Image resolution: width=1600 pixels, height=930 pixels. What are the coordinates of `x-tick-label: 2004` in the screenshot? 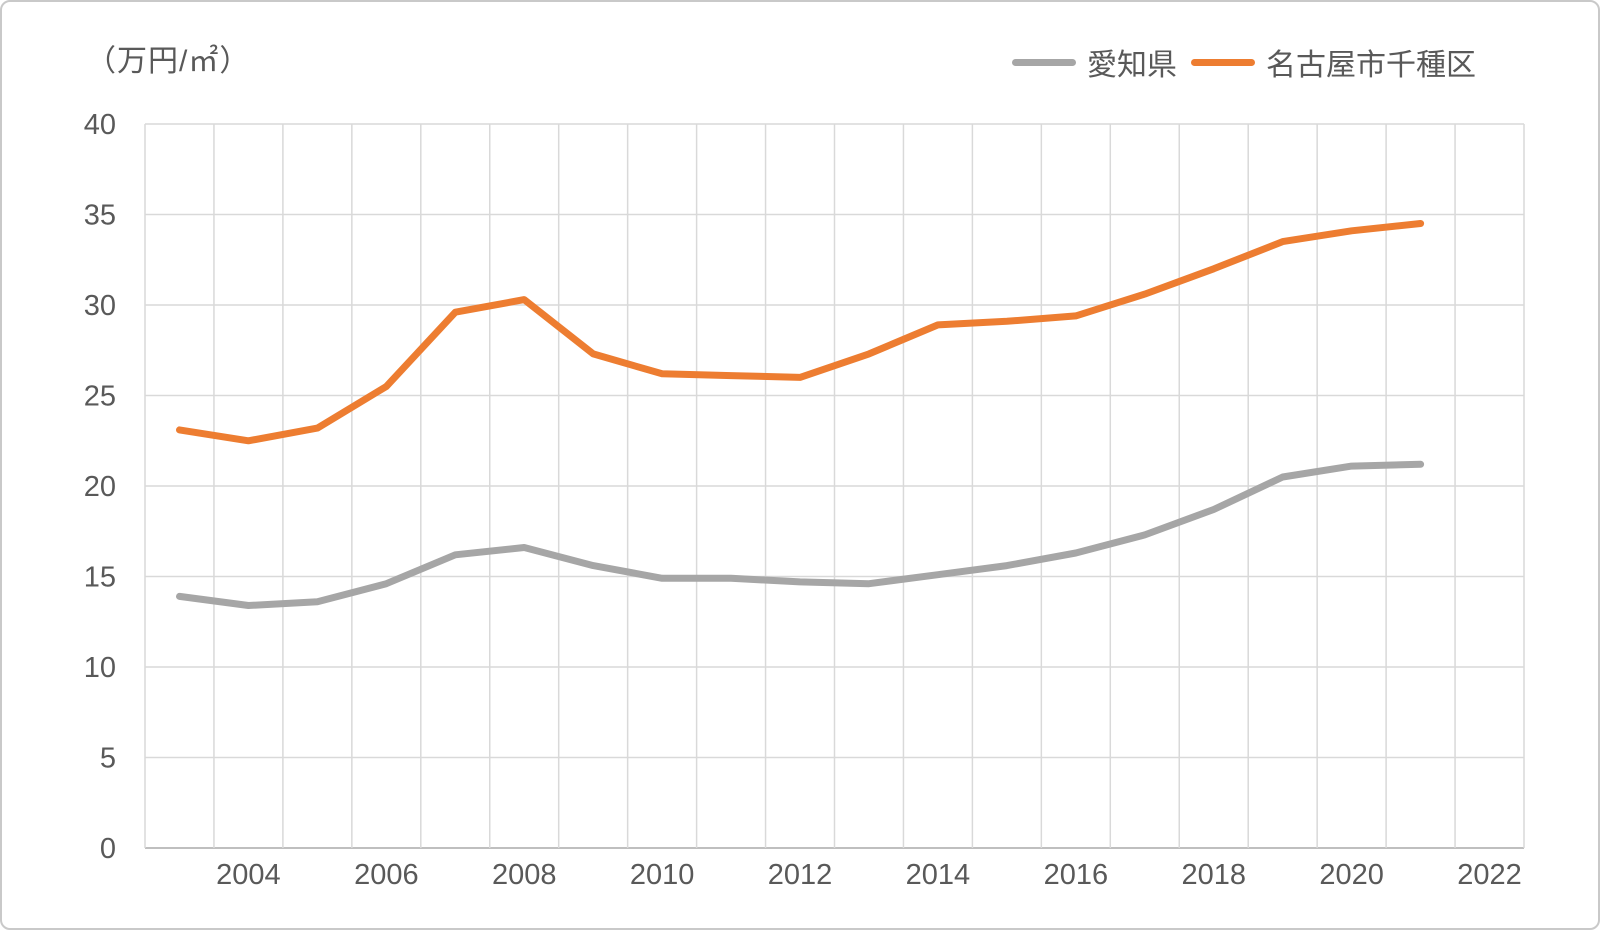 It's located at (248, 875).